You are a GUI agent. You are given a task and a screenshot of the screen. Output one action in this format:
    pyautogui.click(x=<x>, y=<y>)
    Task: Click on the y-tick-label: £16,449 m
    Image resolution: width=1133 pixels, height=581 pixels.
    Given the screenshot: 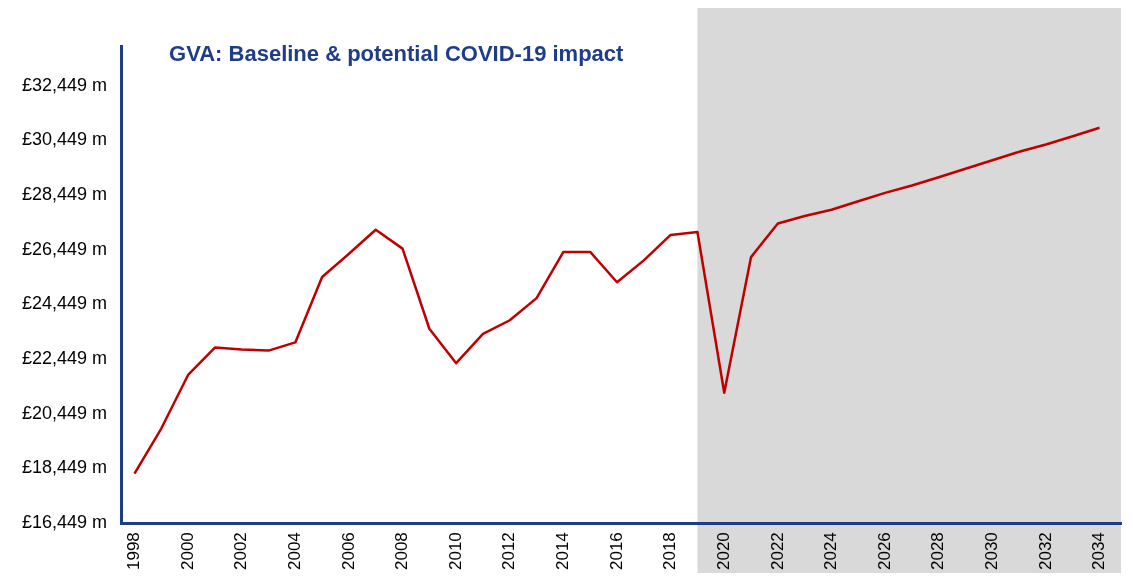 What is the action you would take?
    pyautogui.click(x=65, y=522)
    